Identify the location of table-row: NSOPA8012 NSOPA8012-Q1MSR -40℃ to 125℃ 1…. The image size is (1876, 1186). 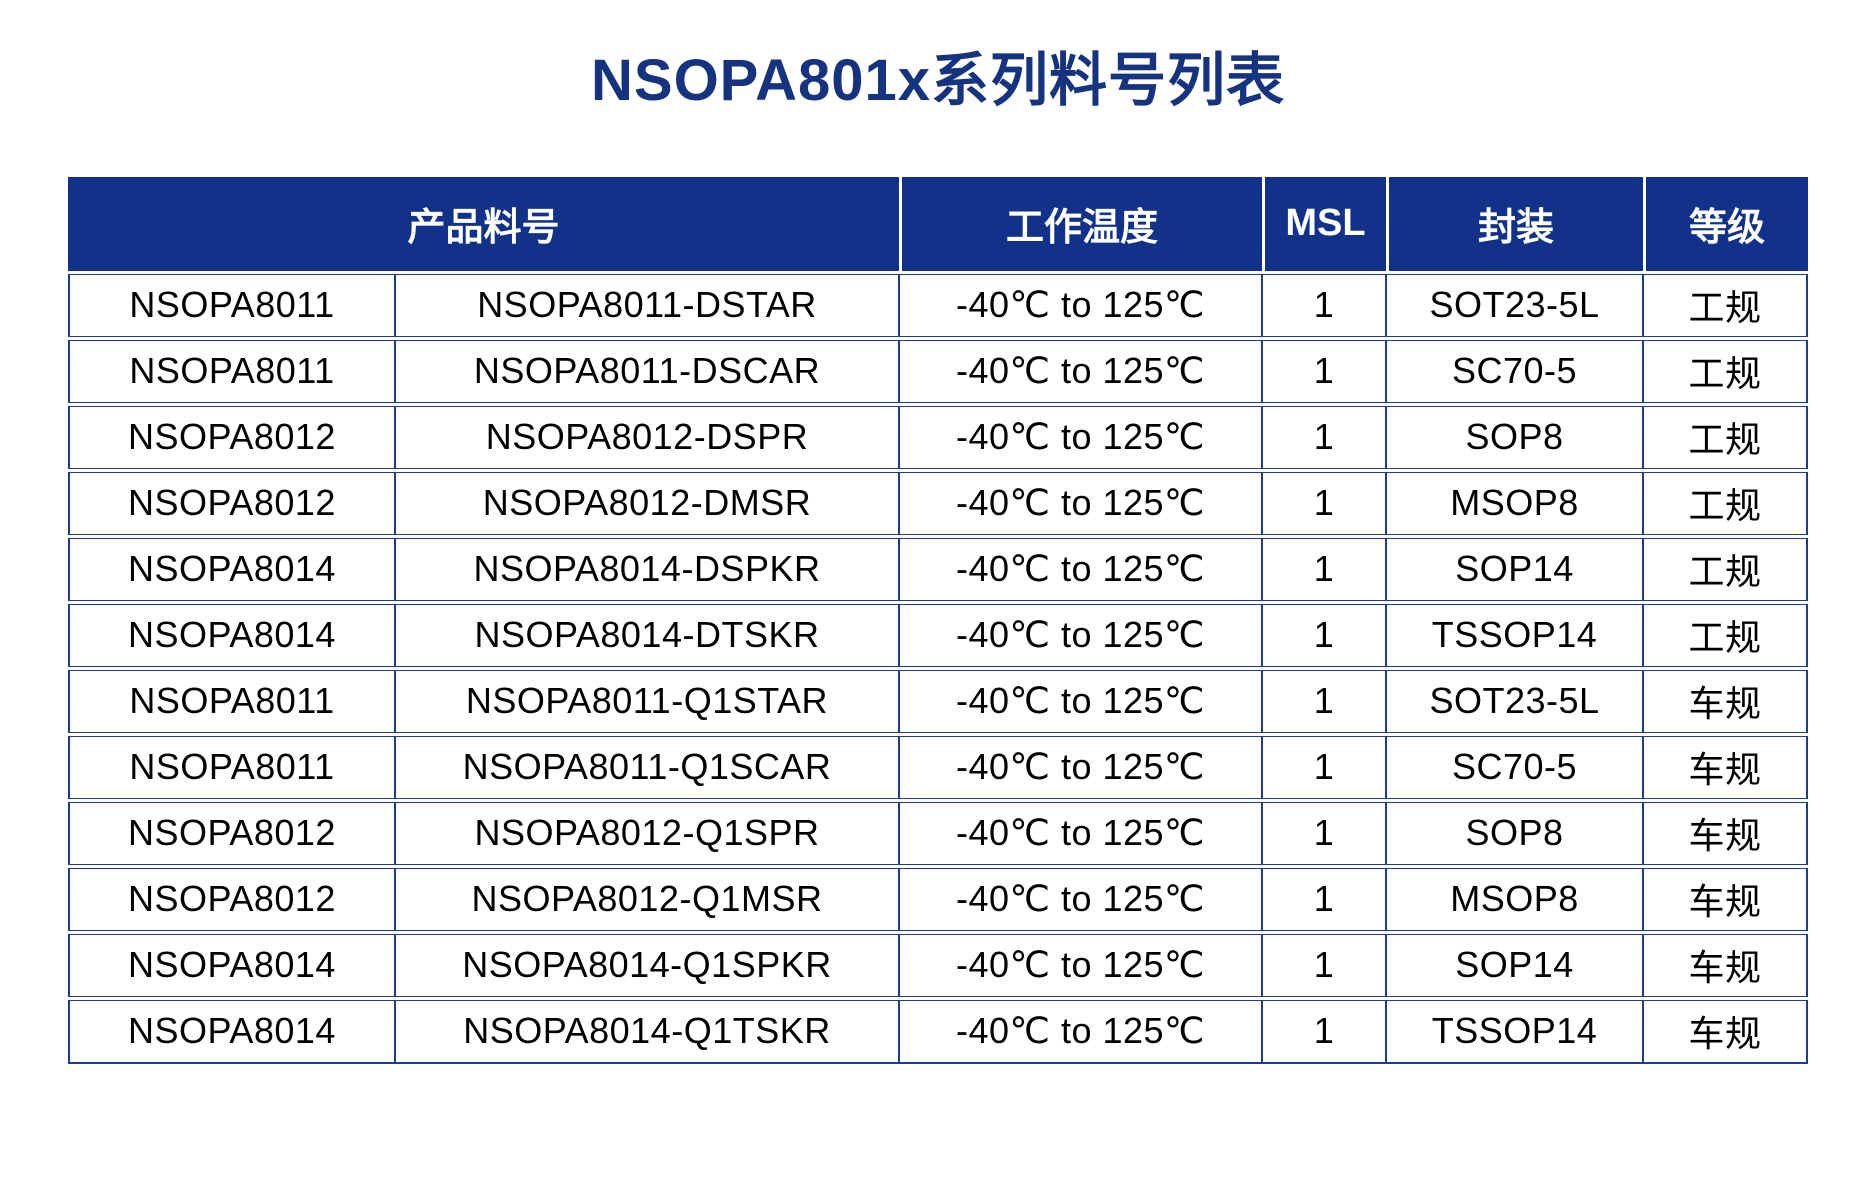
(937, 899).